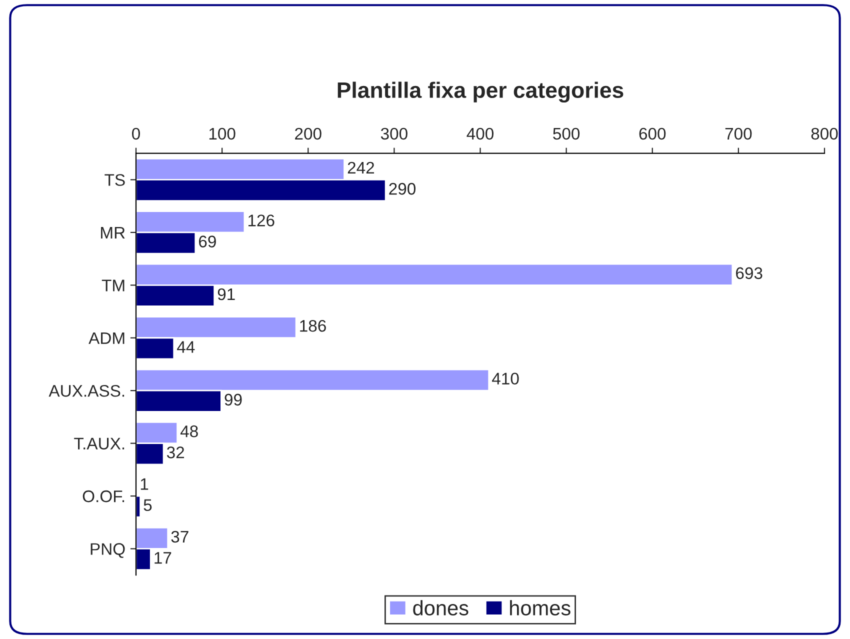 The image size is (850, 639). What do you see at coordinates (480, 134) in the screenshot?
I see `x-tick-label: 400` at bounding box center [480, 134].